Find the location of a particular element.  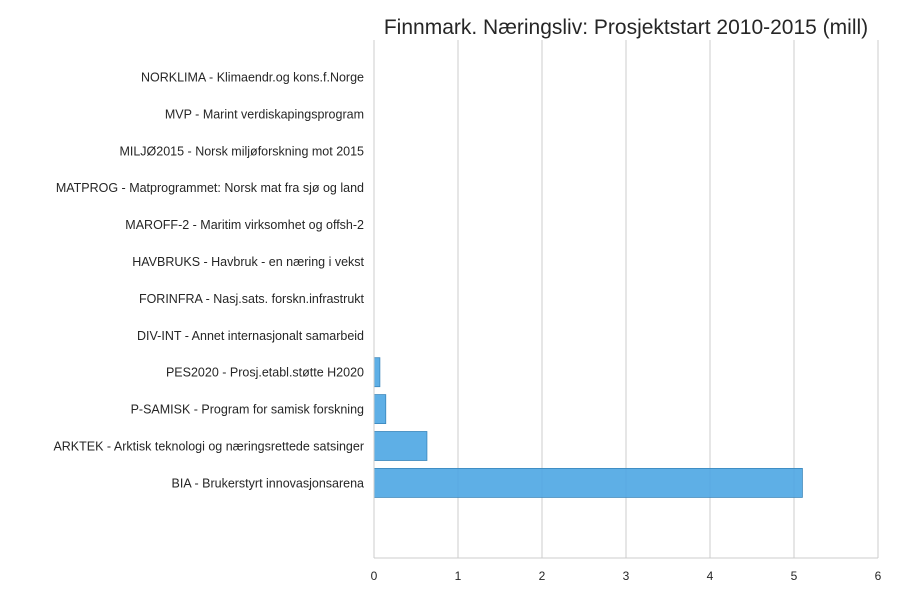

x-tick-label-layer: 0 1 2 3 4 5 6 is located at coordinates (626, 576).